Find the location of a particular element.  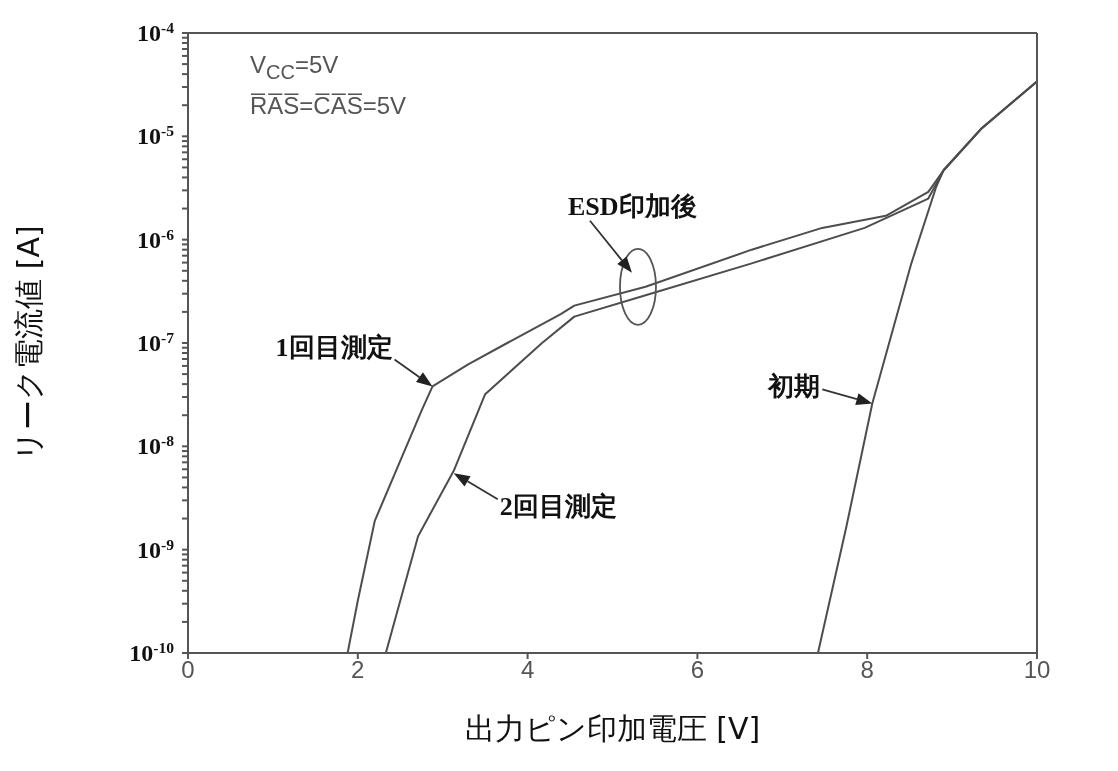

annotation: 2回目測定 is located at coordinates (558, 507).